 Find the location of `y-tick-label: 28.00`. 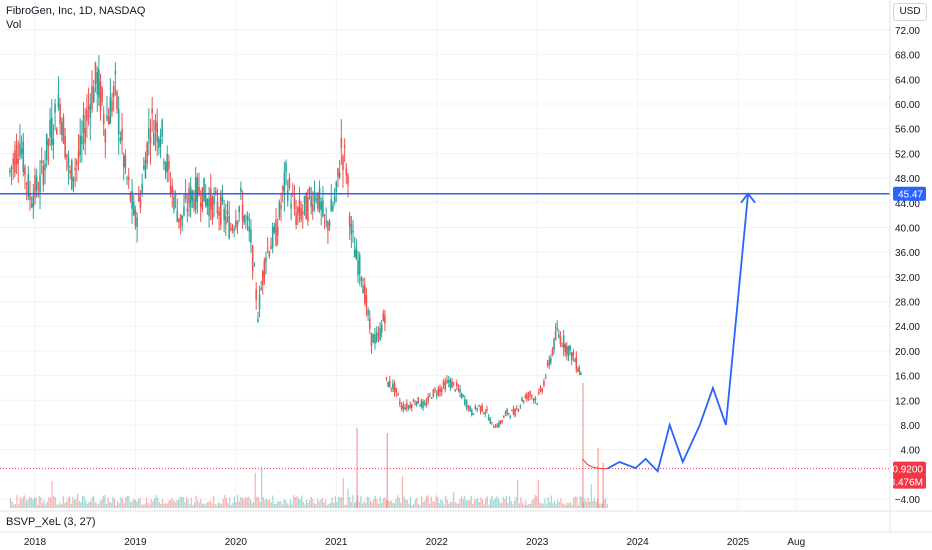

y-tick-label: 28.00 is located at coordinates (907, 303).